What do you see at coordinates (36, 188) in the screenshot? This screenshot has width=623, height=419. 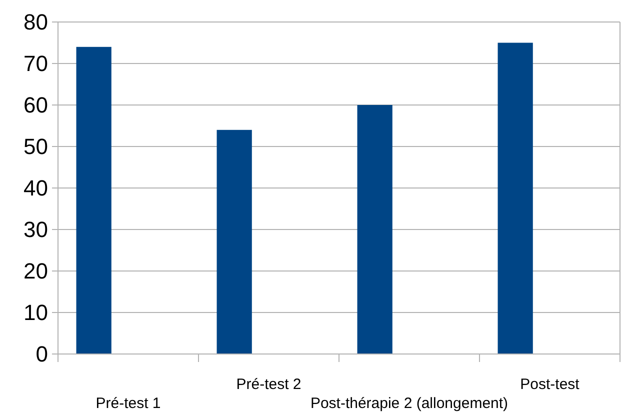 I see `y-tick-label: 40` at bounding box center [36, 188].